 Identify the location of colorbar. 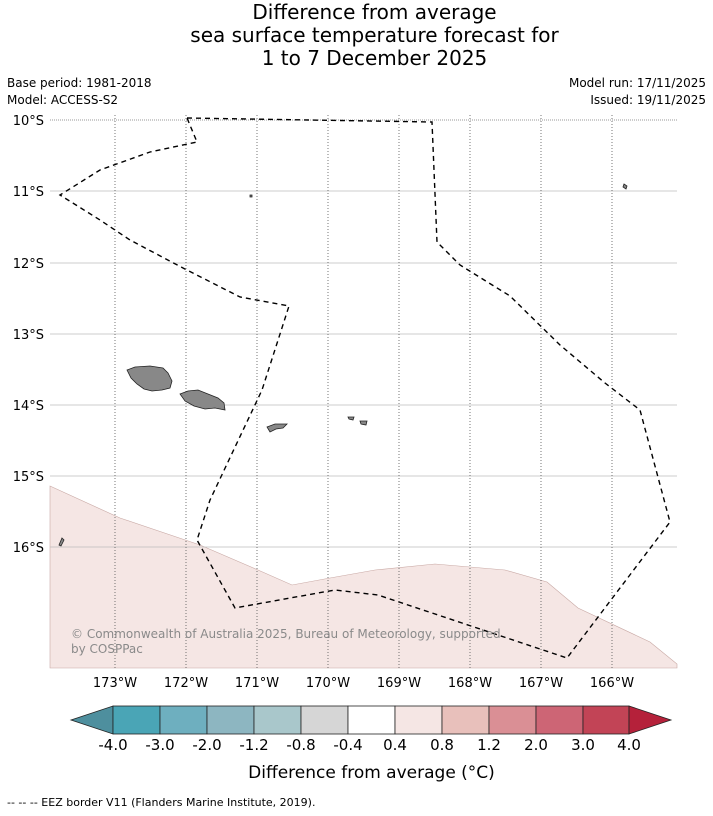
(371, 720).